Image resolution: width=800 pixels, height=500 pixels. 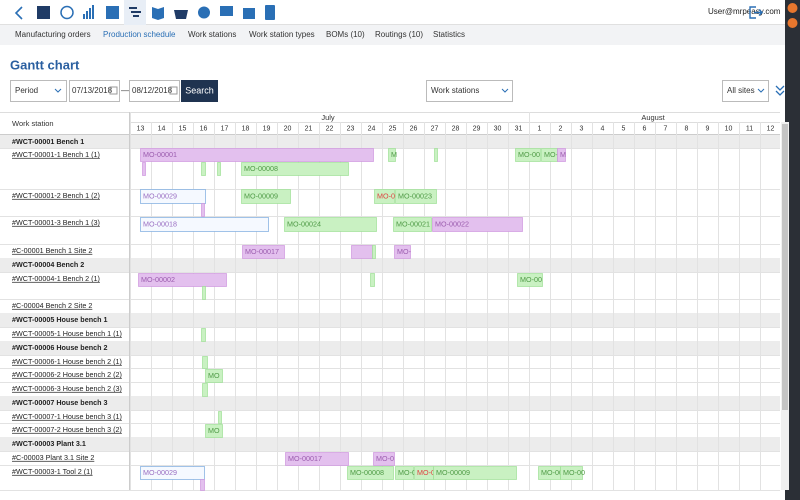 I want to click on row-label: #WCT-00001-2 Bench 1 (2), so click(x=56, y=195).